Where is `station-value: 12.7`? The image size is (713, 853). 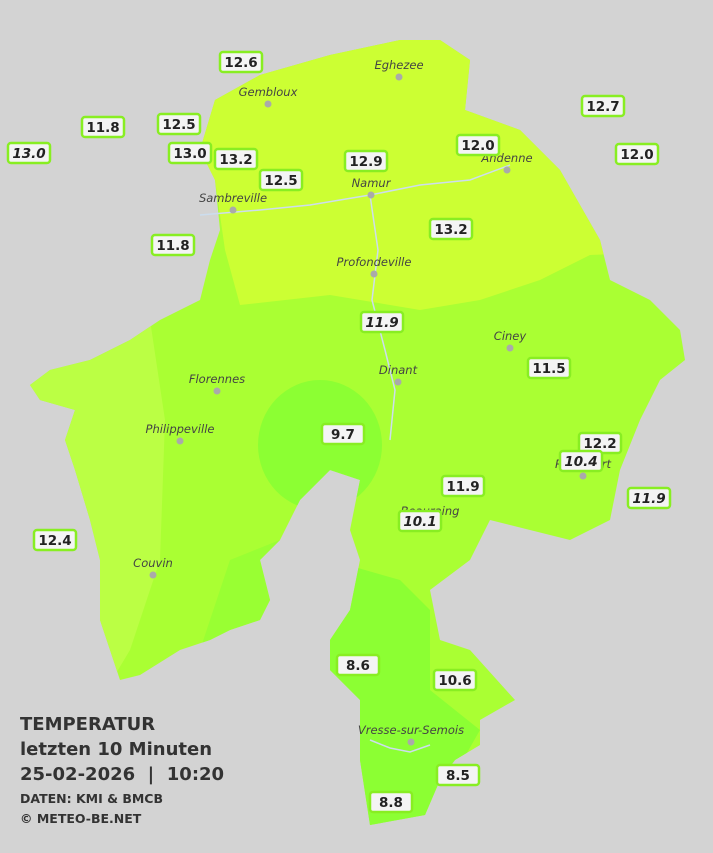
station-value: 12.7 is located at coordinates (602, 107).